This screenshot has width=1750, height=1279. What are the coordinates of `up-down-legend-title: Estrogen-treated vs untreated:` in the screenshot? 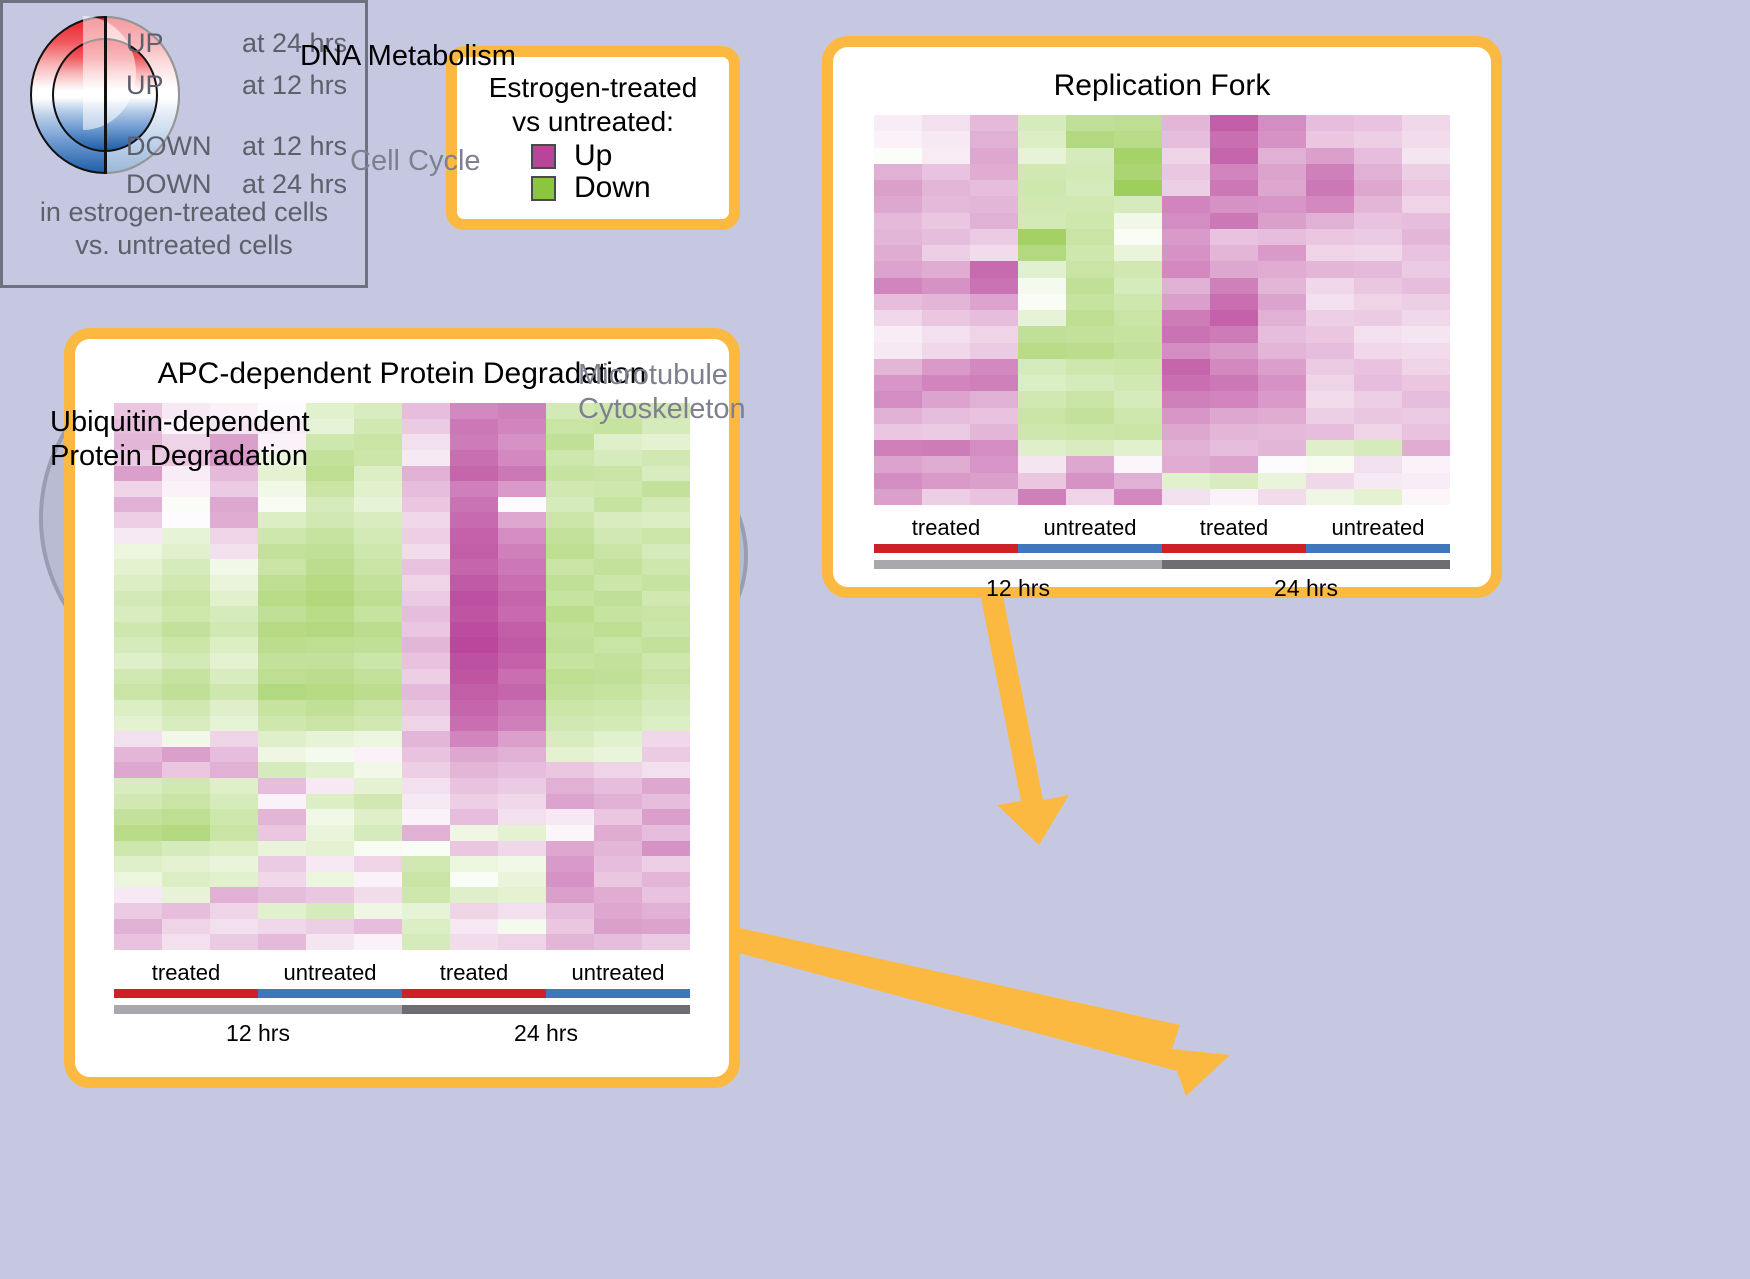 It's located at (593, 105).